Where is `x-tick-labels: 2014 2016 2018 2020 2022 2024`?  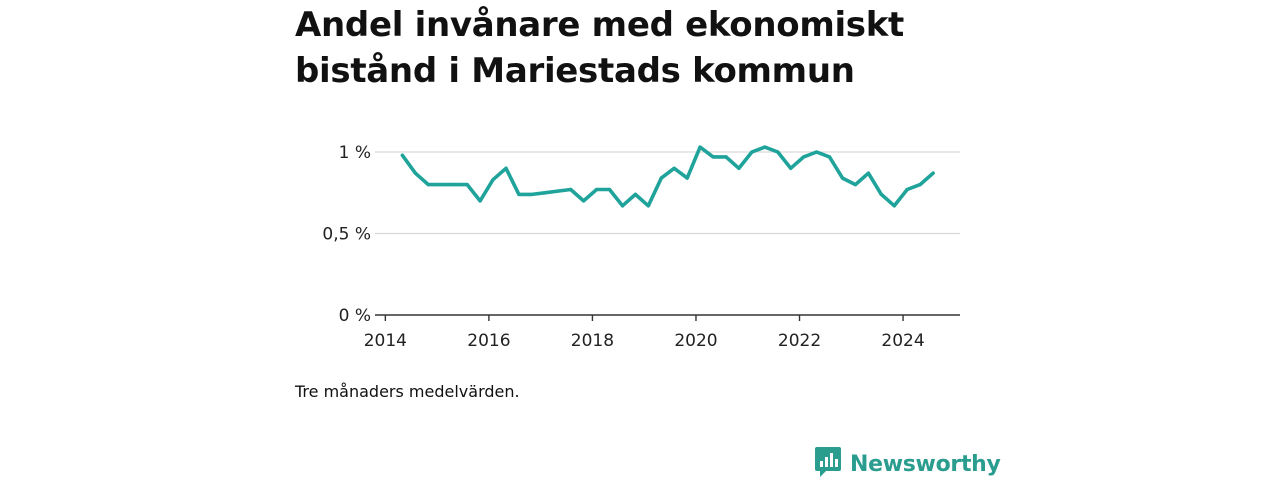 x-tick-labels: 2014 2016 2018 2020 2022 2024 is located at coordinates (644, 341).